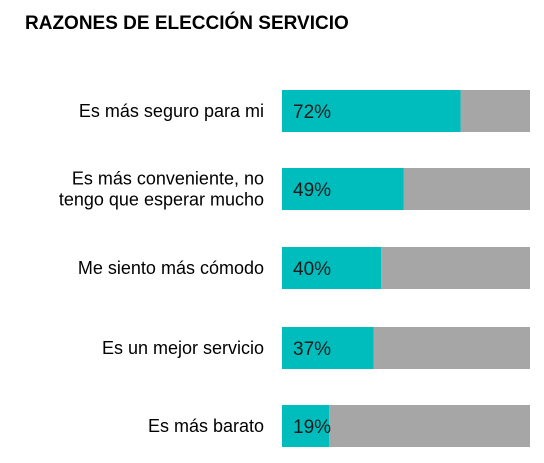 The image size is (544, 463). I want to click on data-label: 37%, so click(312, 349).